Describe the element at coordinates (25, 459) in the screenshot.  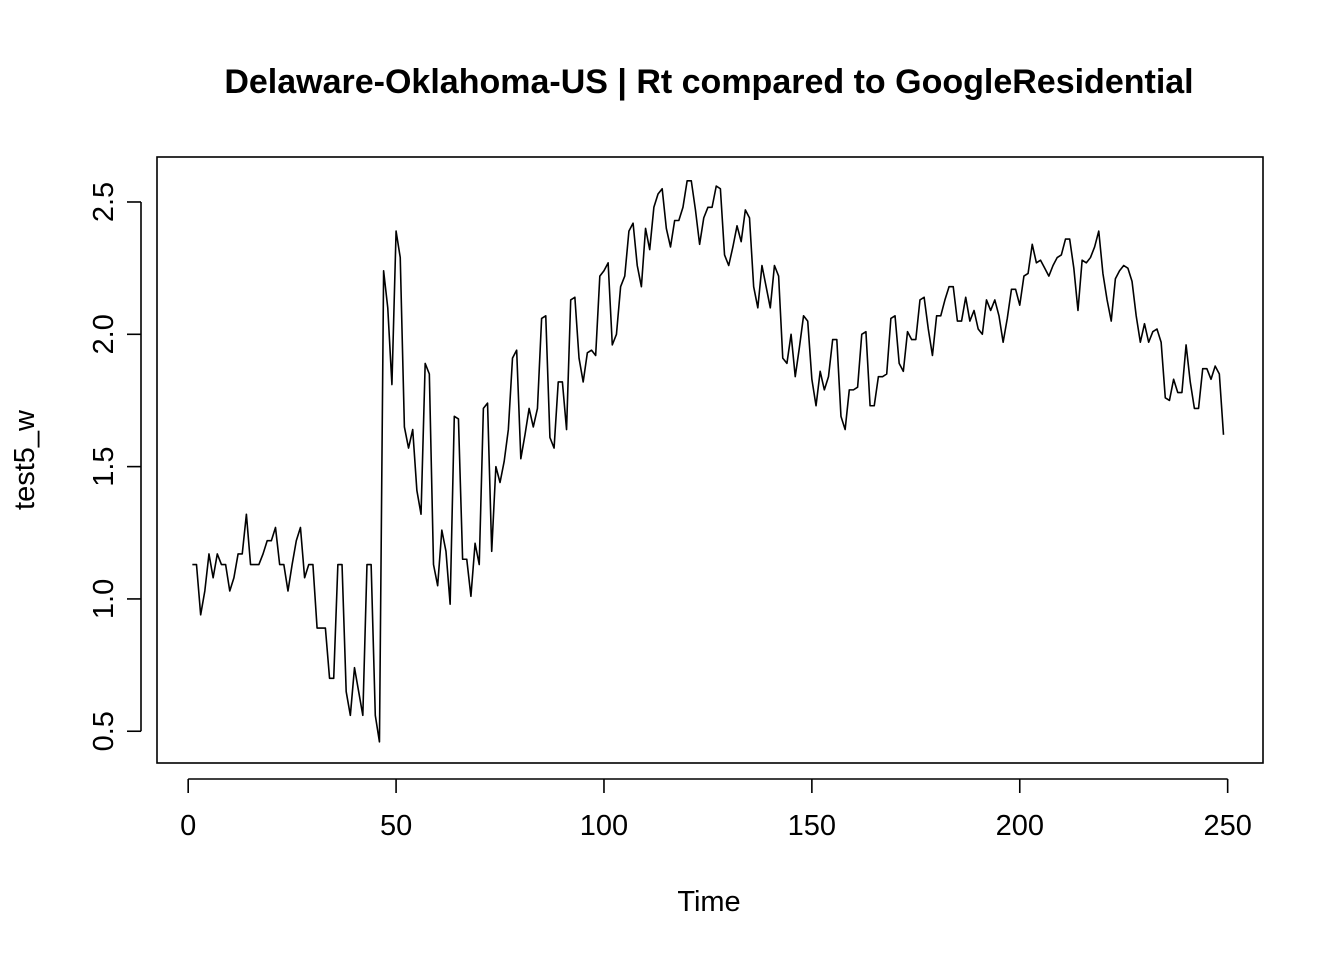
I see `y-axis-label: test5_w` at that location.